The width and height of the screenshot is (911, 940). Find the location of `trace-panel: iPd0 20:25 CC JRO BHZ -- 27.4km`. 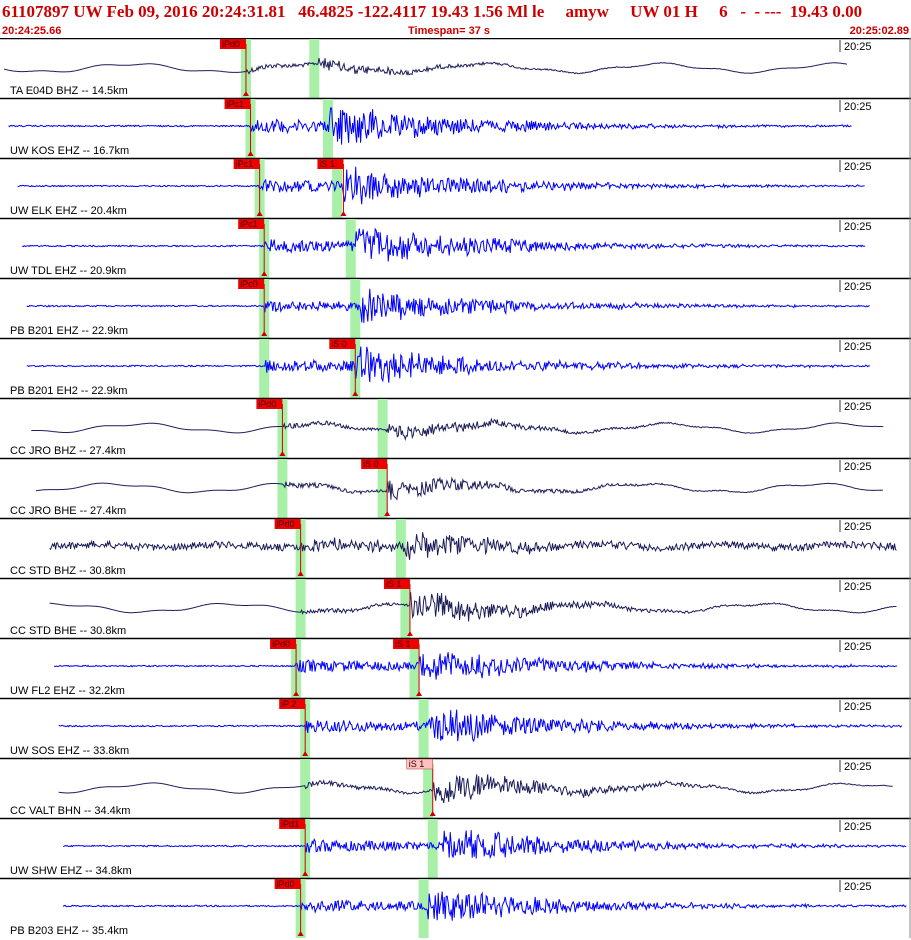

trace-panel: iPd0 20:25 CC JRO BHZ -- 27.4km is located at coordinates (455, 427).